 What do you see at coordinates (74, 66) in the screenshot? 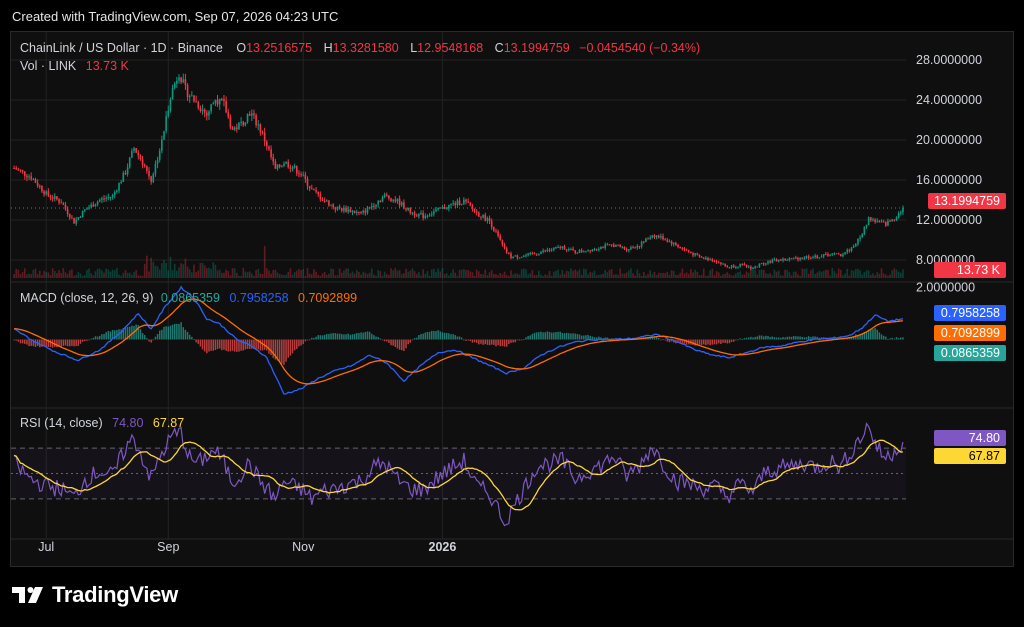
I see `volume-legend: Vol · LINK 13.73 K` at bounding box center [74, 66].